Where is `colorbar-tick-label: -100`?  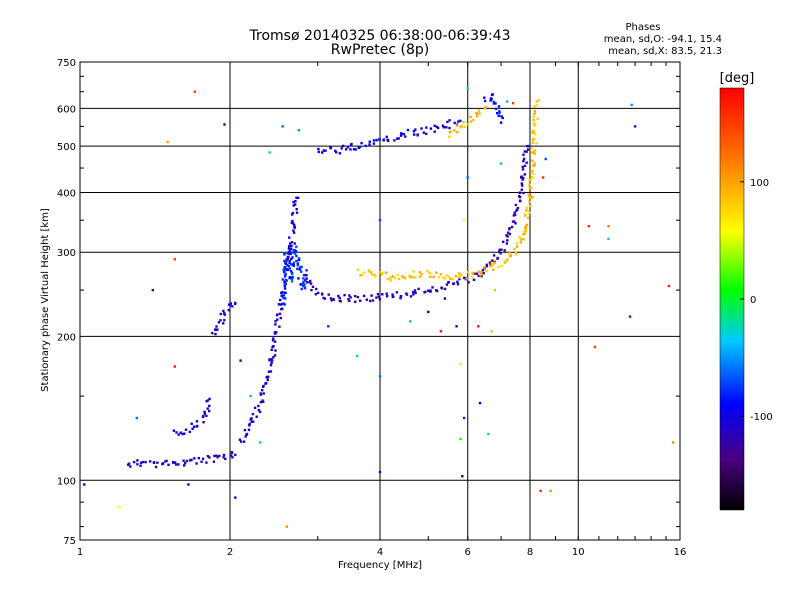 colorbar-tick-label: -100 is located at coordinates (761, 417).